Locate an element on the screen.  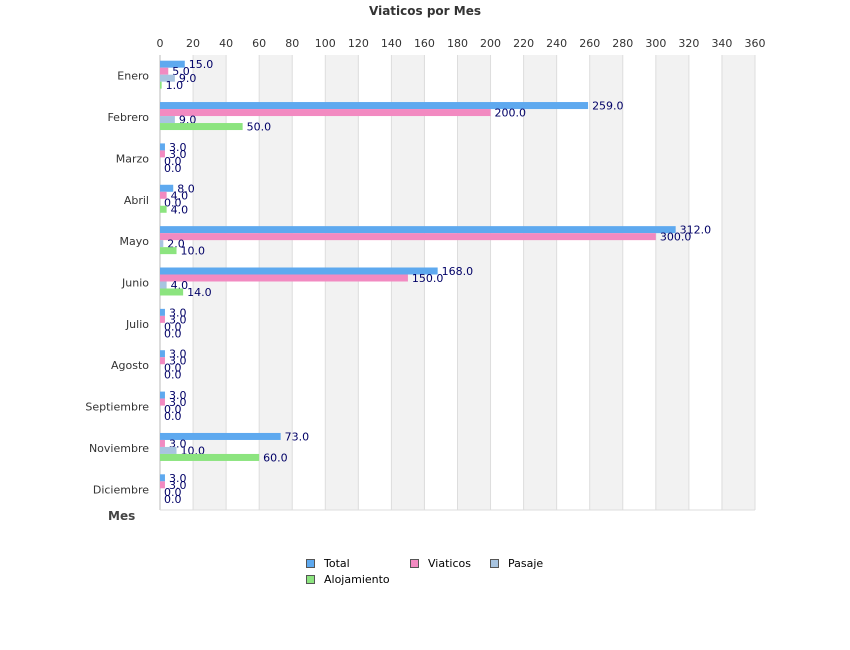
x-tick-label: 140 is located at coordinates (391, 43).